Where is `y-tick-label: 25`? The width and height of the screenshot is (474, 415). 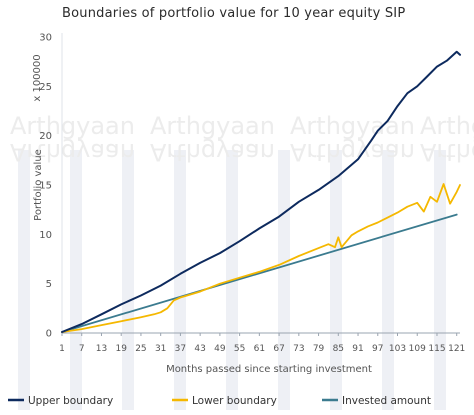
y-tick-label: 25 is located at coordinates (45, 87).